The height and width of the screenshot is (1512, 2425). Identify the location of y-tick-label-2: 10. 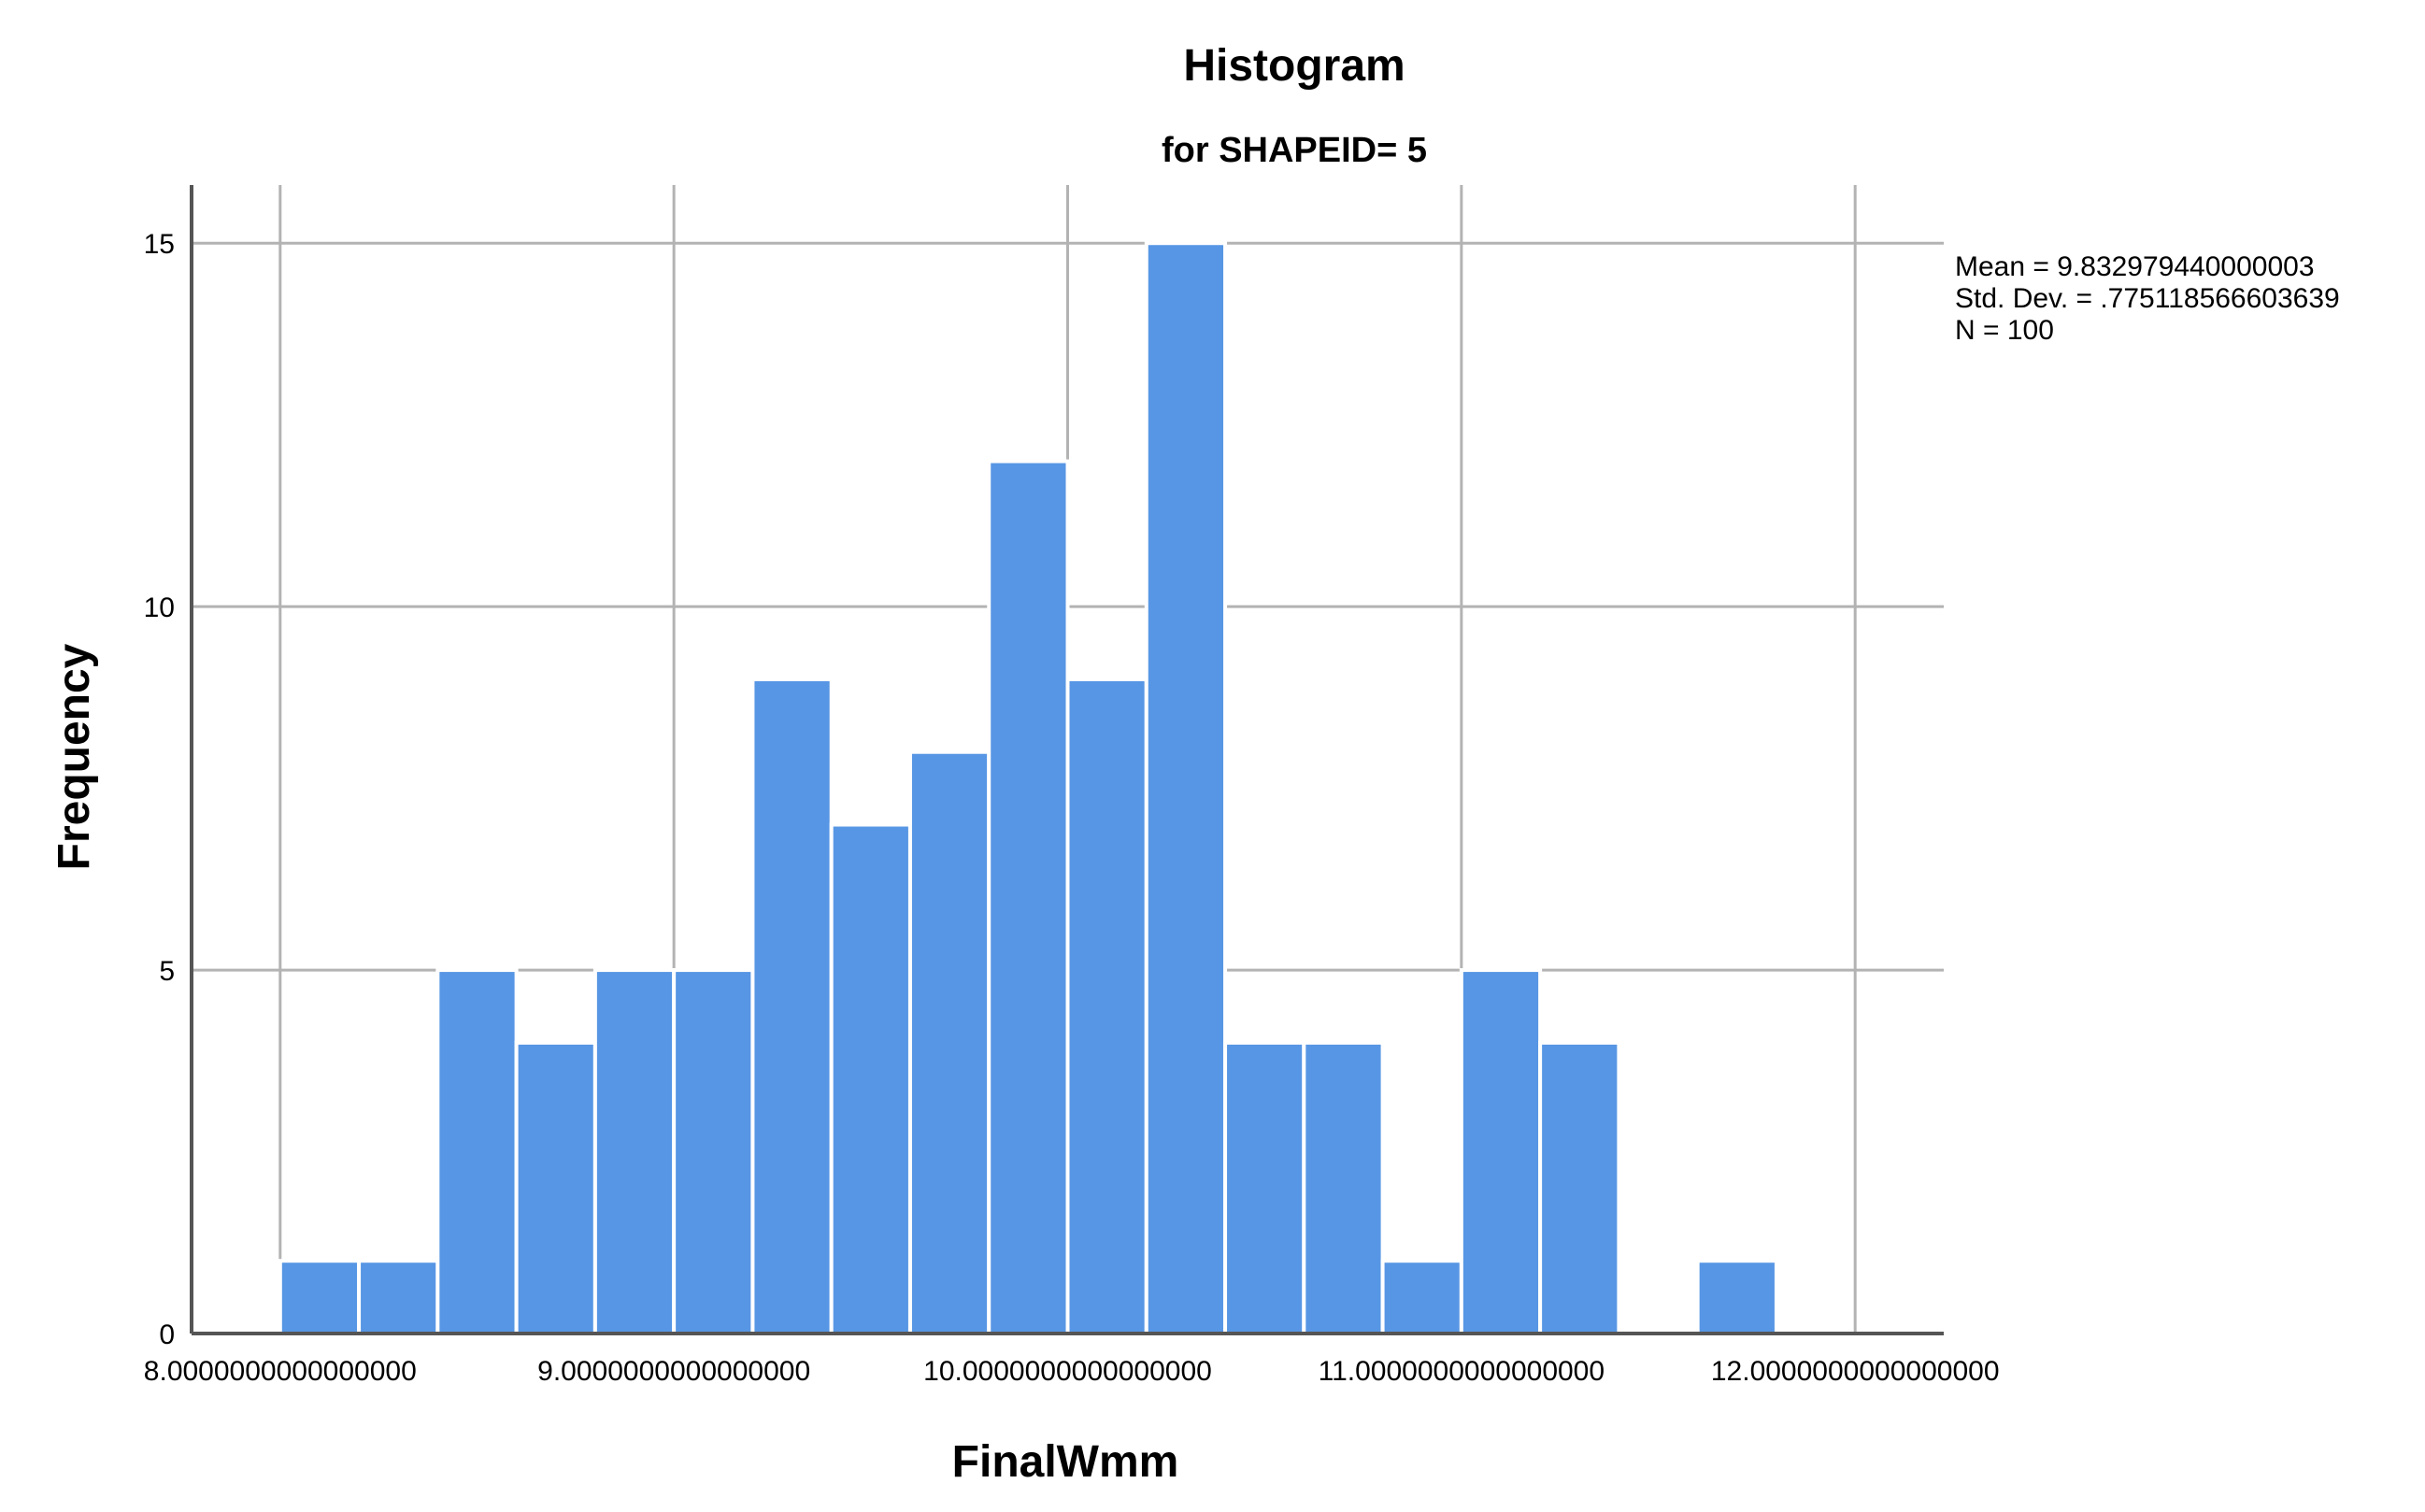
(159, 607).